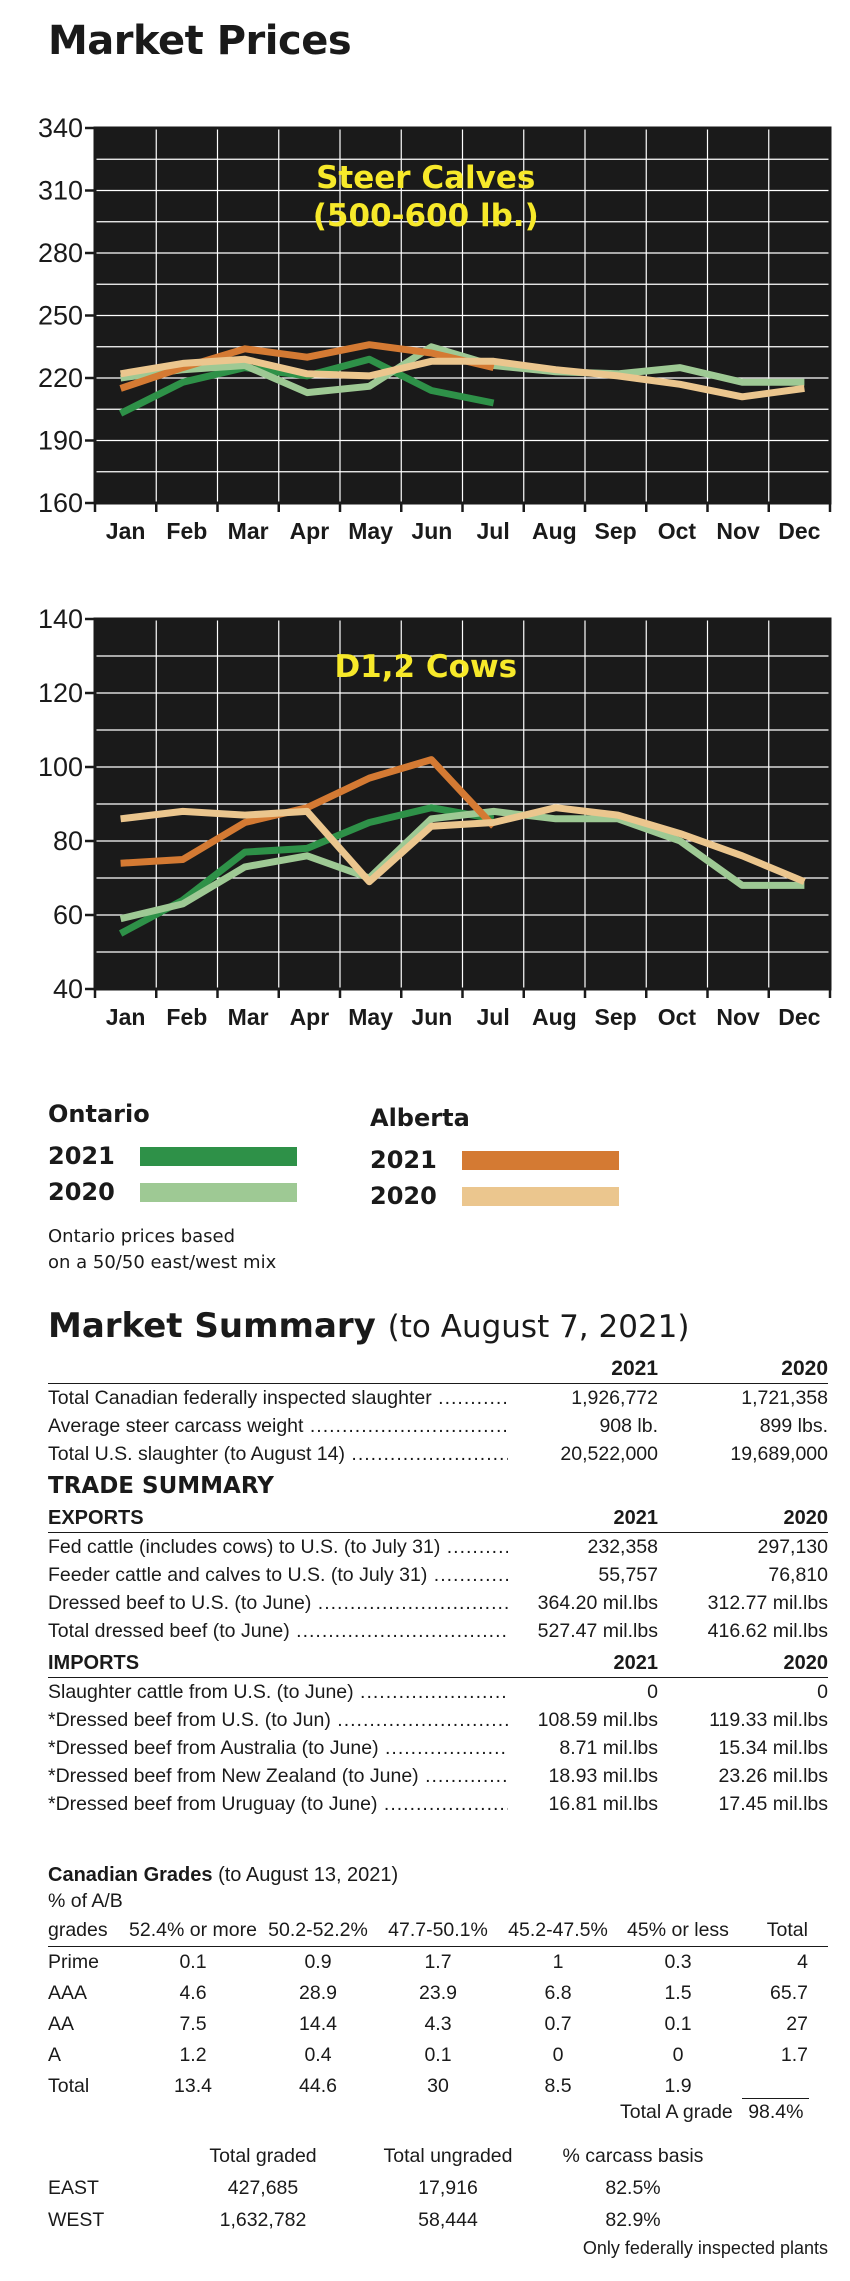  What do you see at coordinates (628, 1426) in the screenshot?
I see `summary-value-2021: 908 lb.` at bounding box center [628, 1426].